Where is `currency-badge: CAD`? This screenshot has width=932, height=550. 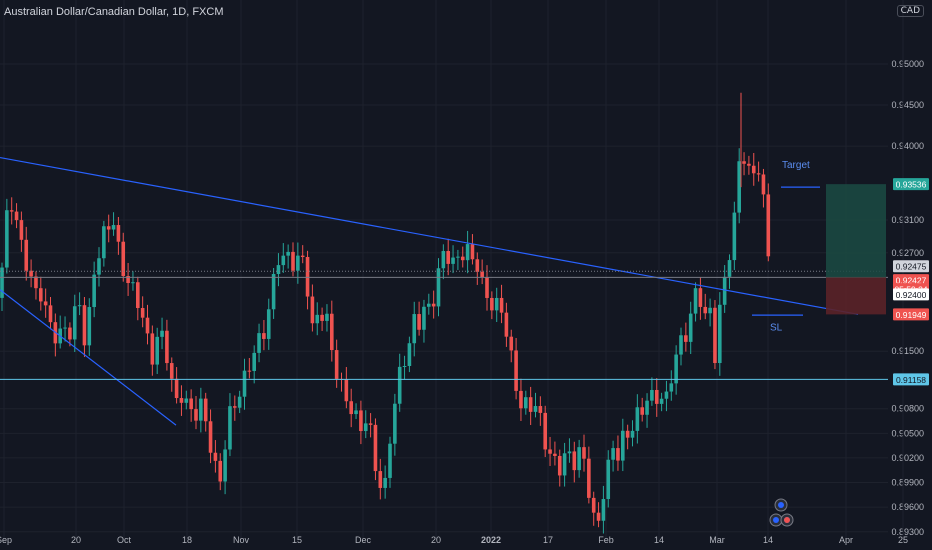
currency-badge: CAD is located at coordinates (910, 11).